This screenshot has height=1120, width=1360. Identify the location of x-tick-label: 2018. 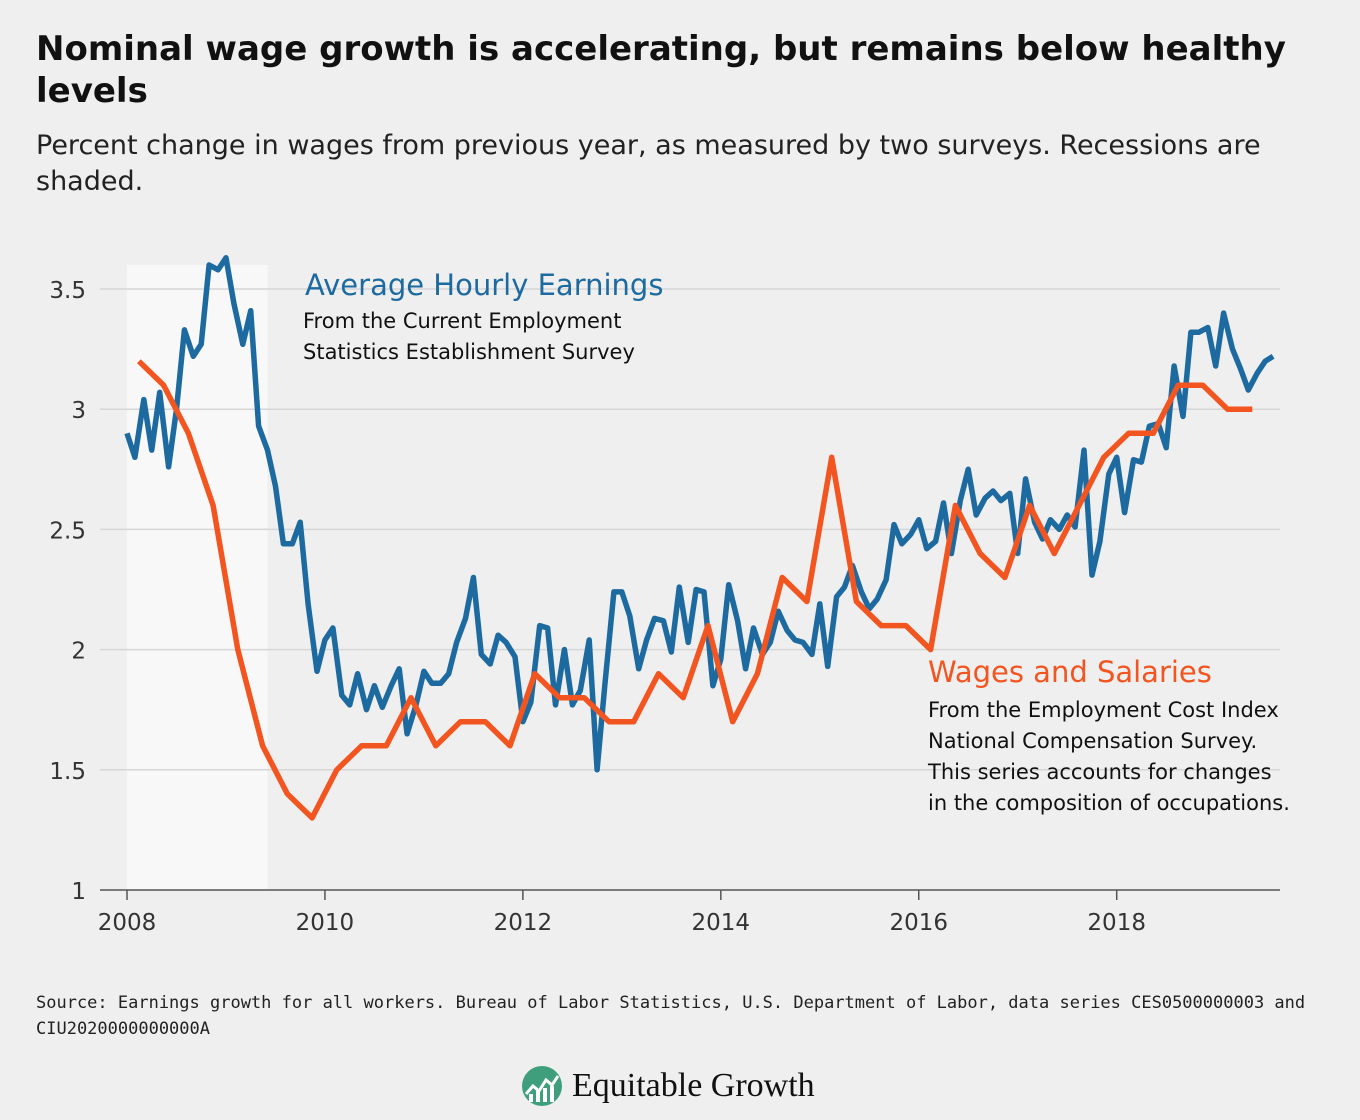
(1116, 923).